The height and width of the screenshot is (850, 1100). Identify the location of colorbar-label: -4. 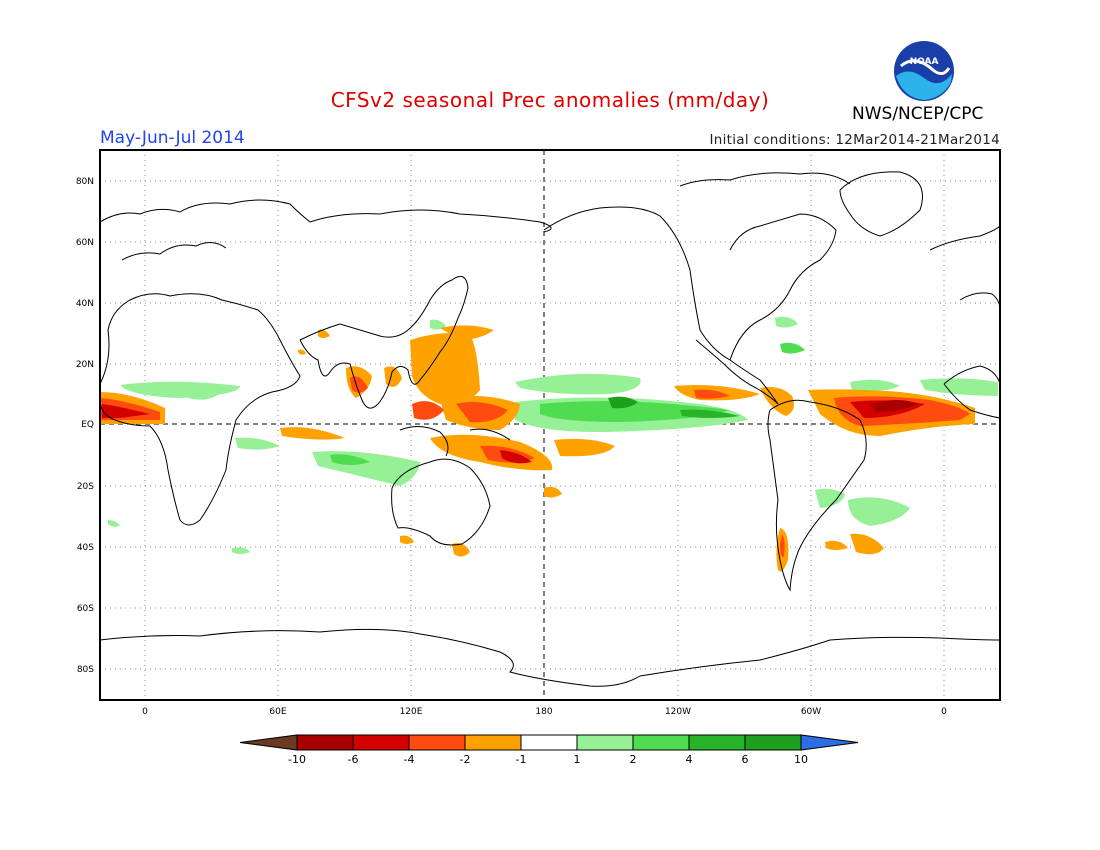
(409, 759).